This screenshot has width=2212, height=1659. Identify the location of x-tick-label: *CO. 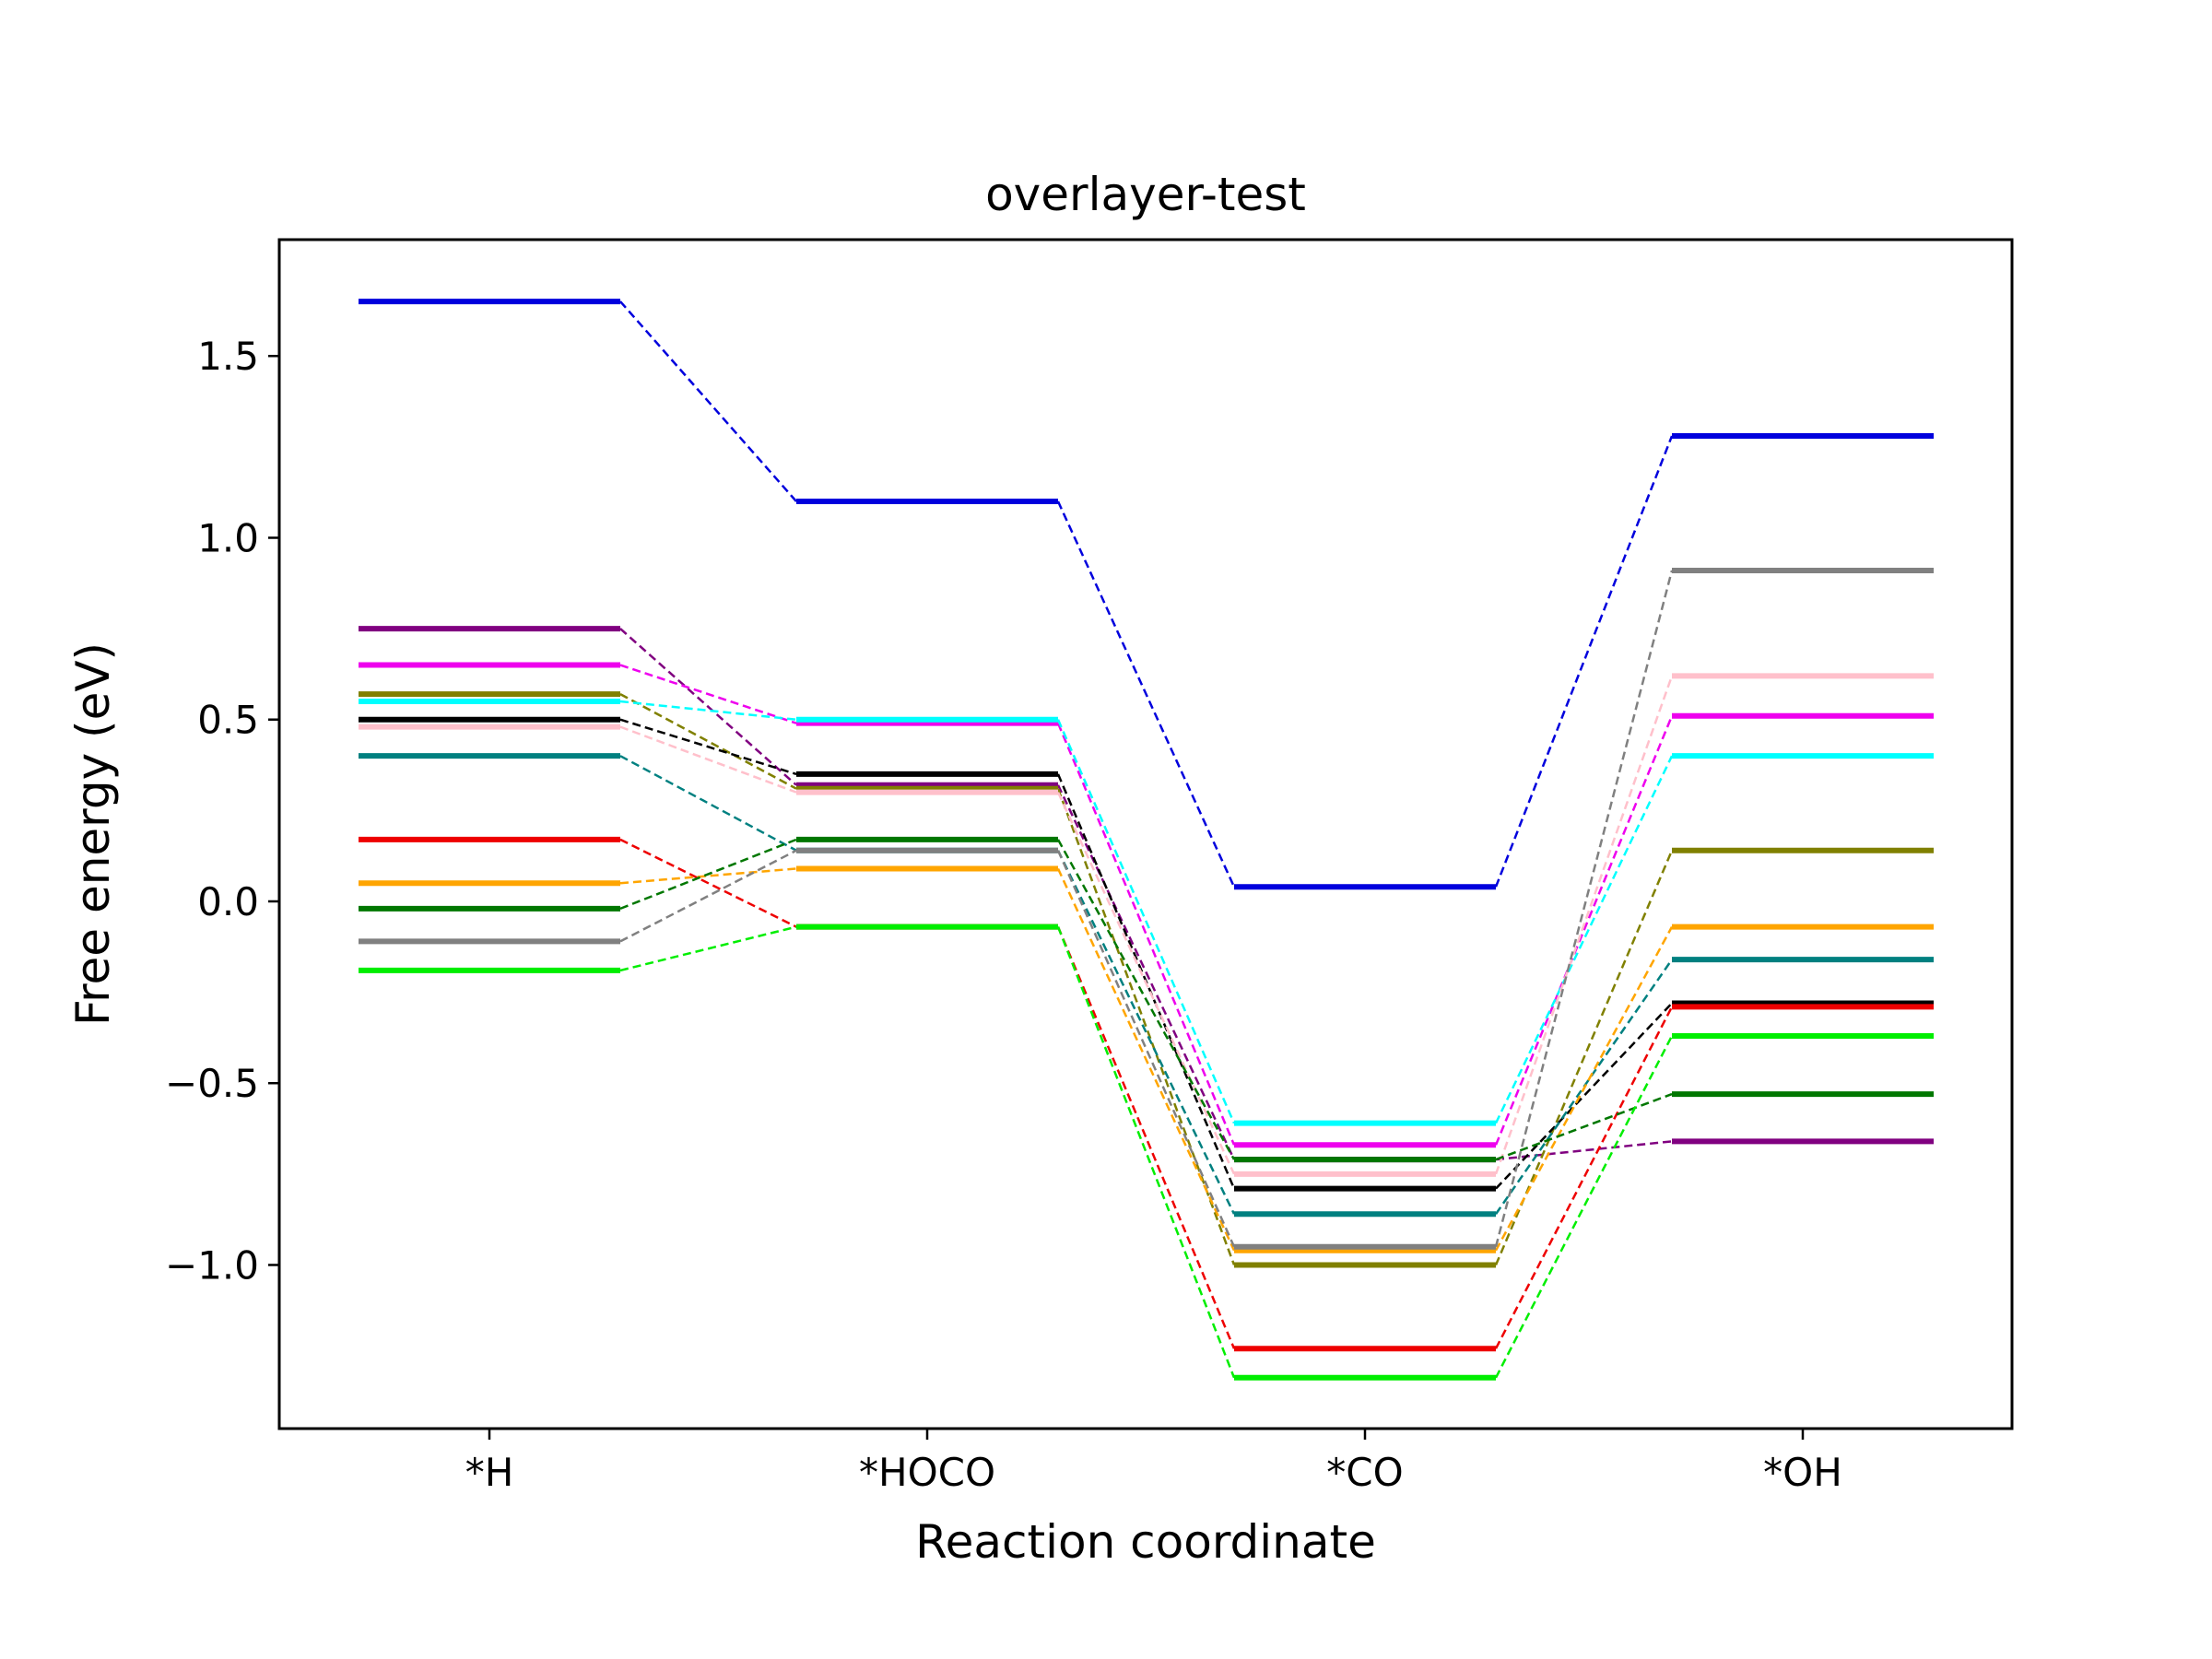
(1364, 1472).